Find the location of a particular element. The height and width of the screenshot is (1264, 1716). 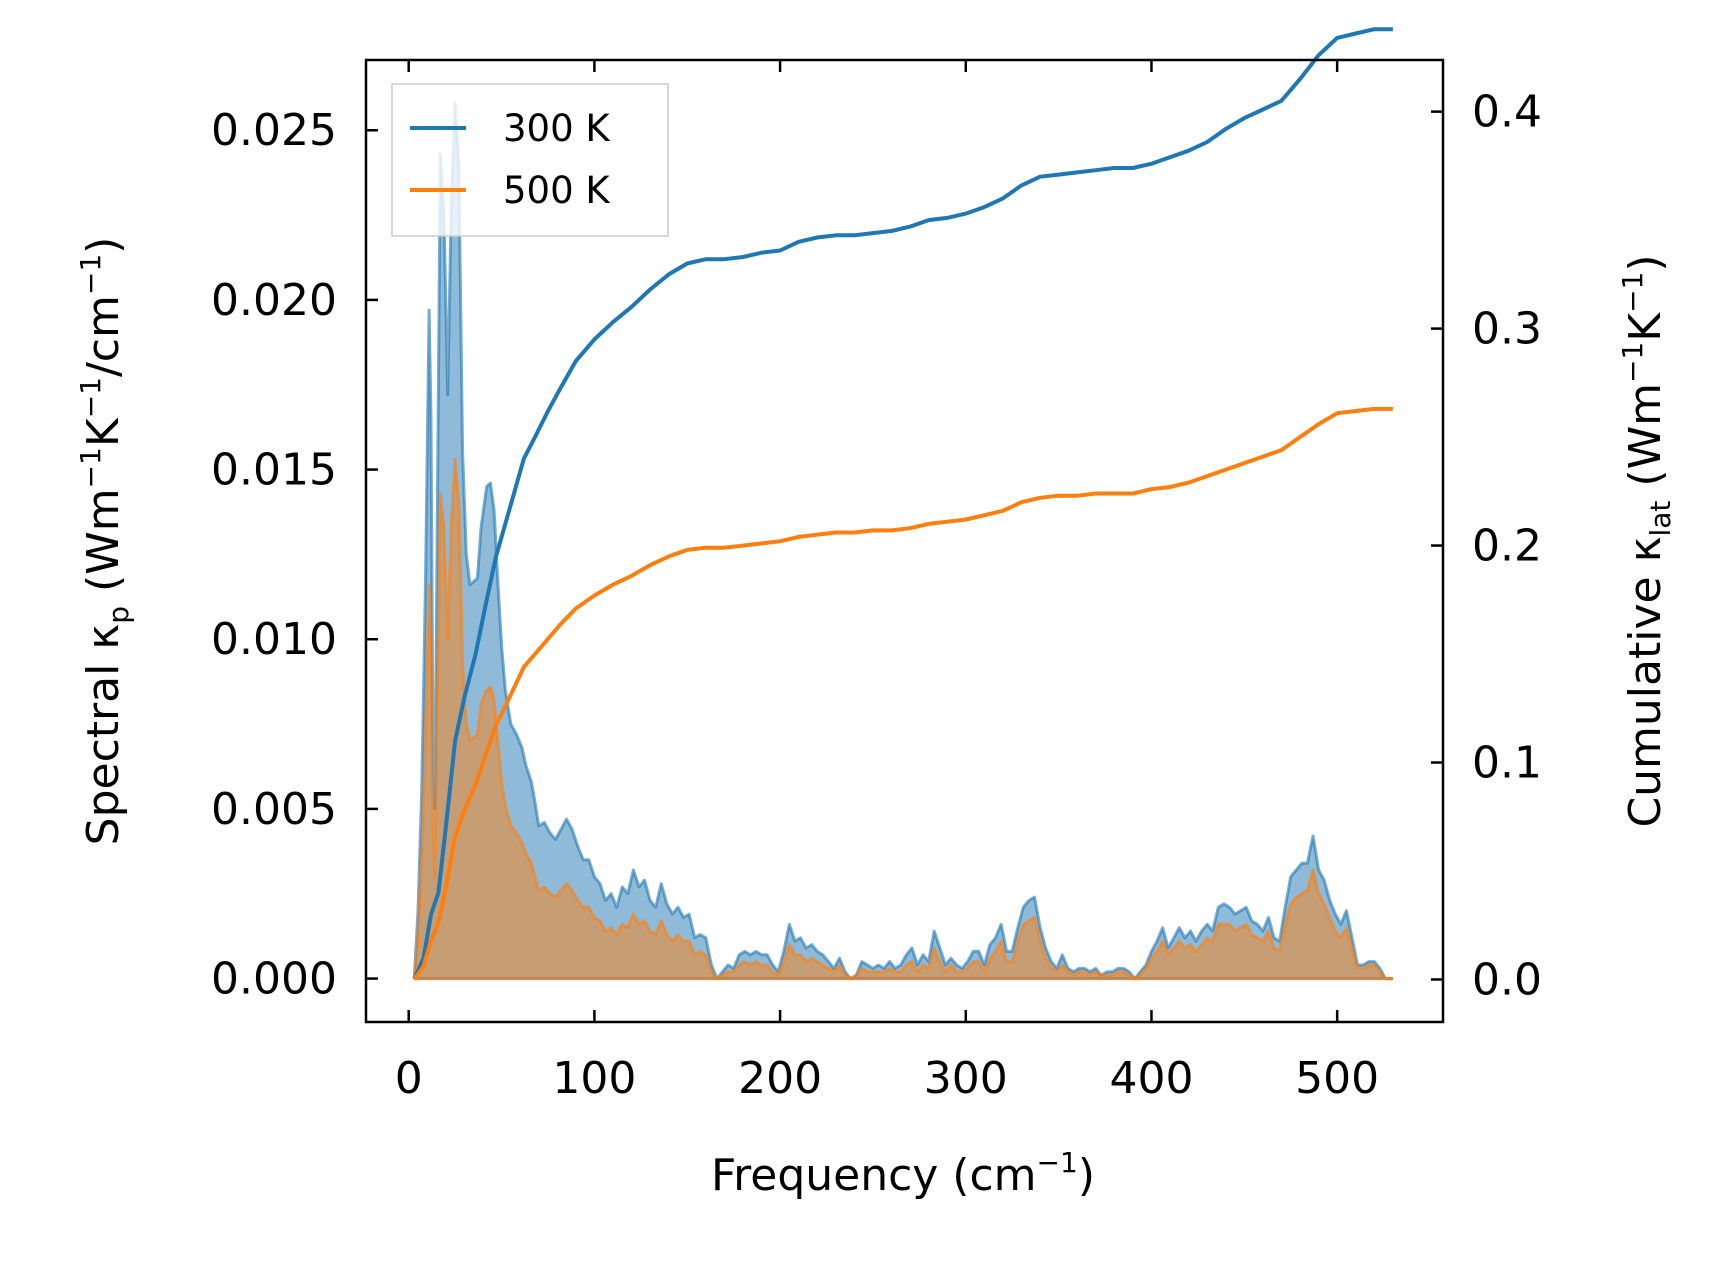

y-right-axis-ticks: 0.0 0.1 0.2 0.3 0.4 is located at coordinates (1486, 546).